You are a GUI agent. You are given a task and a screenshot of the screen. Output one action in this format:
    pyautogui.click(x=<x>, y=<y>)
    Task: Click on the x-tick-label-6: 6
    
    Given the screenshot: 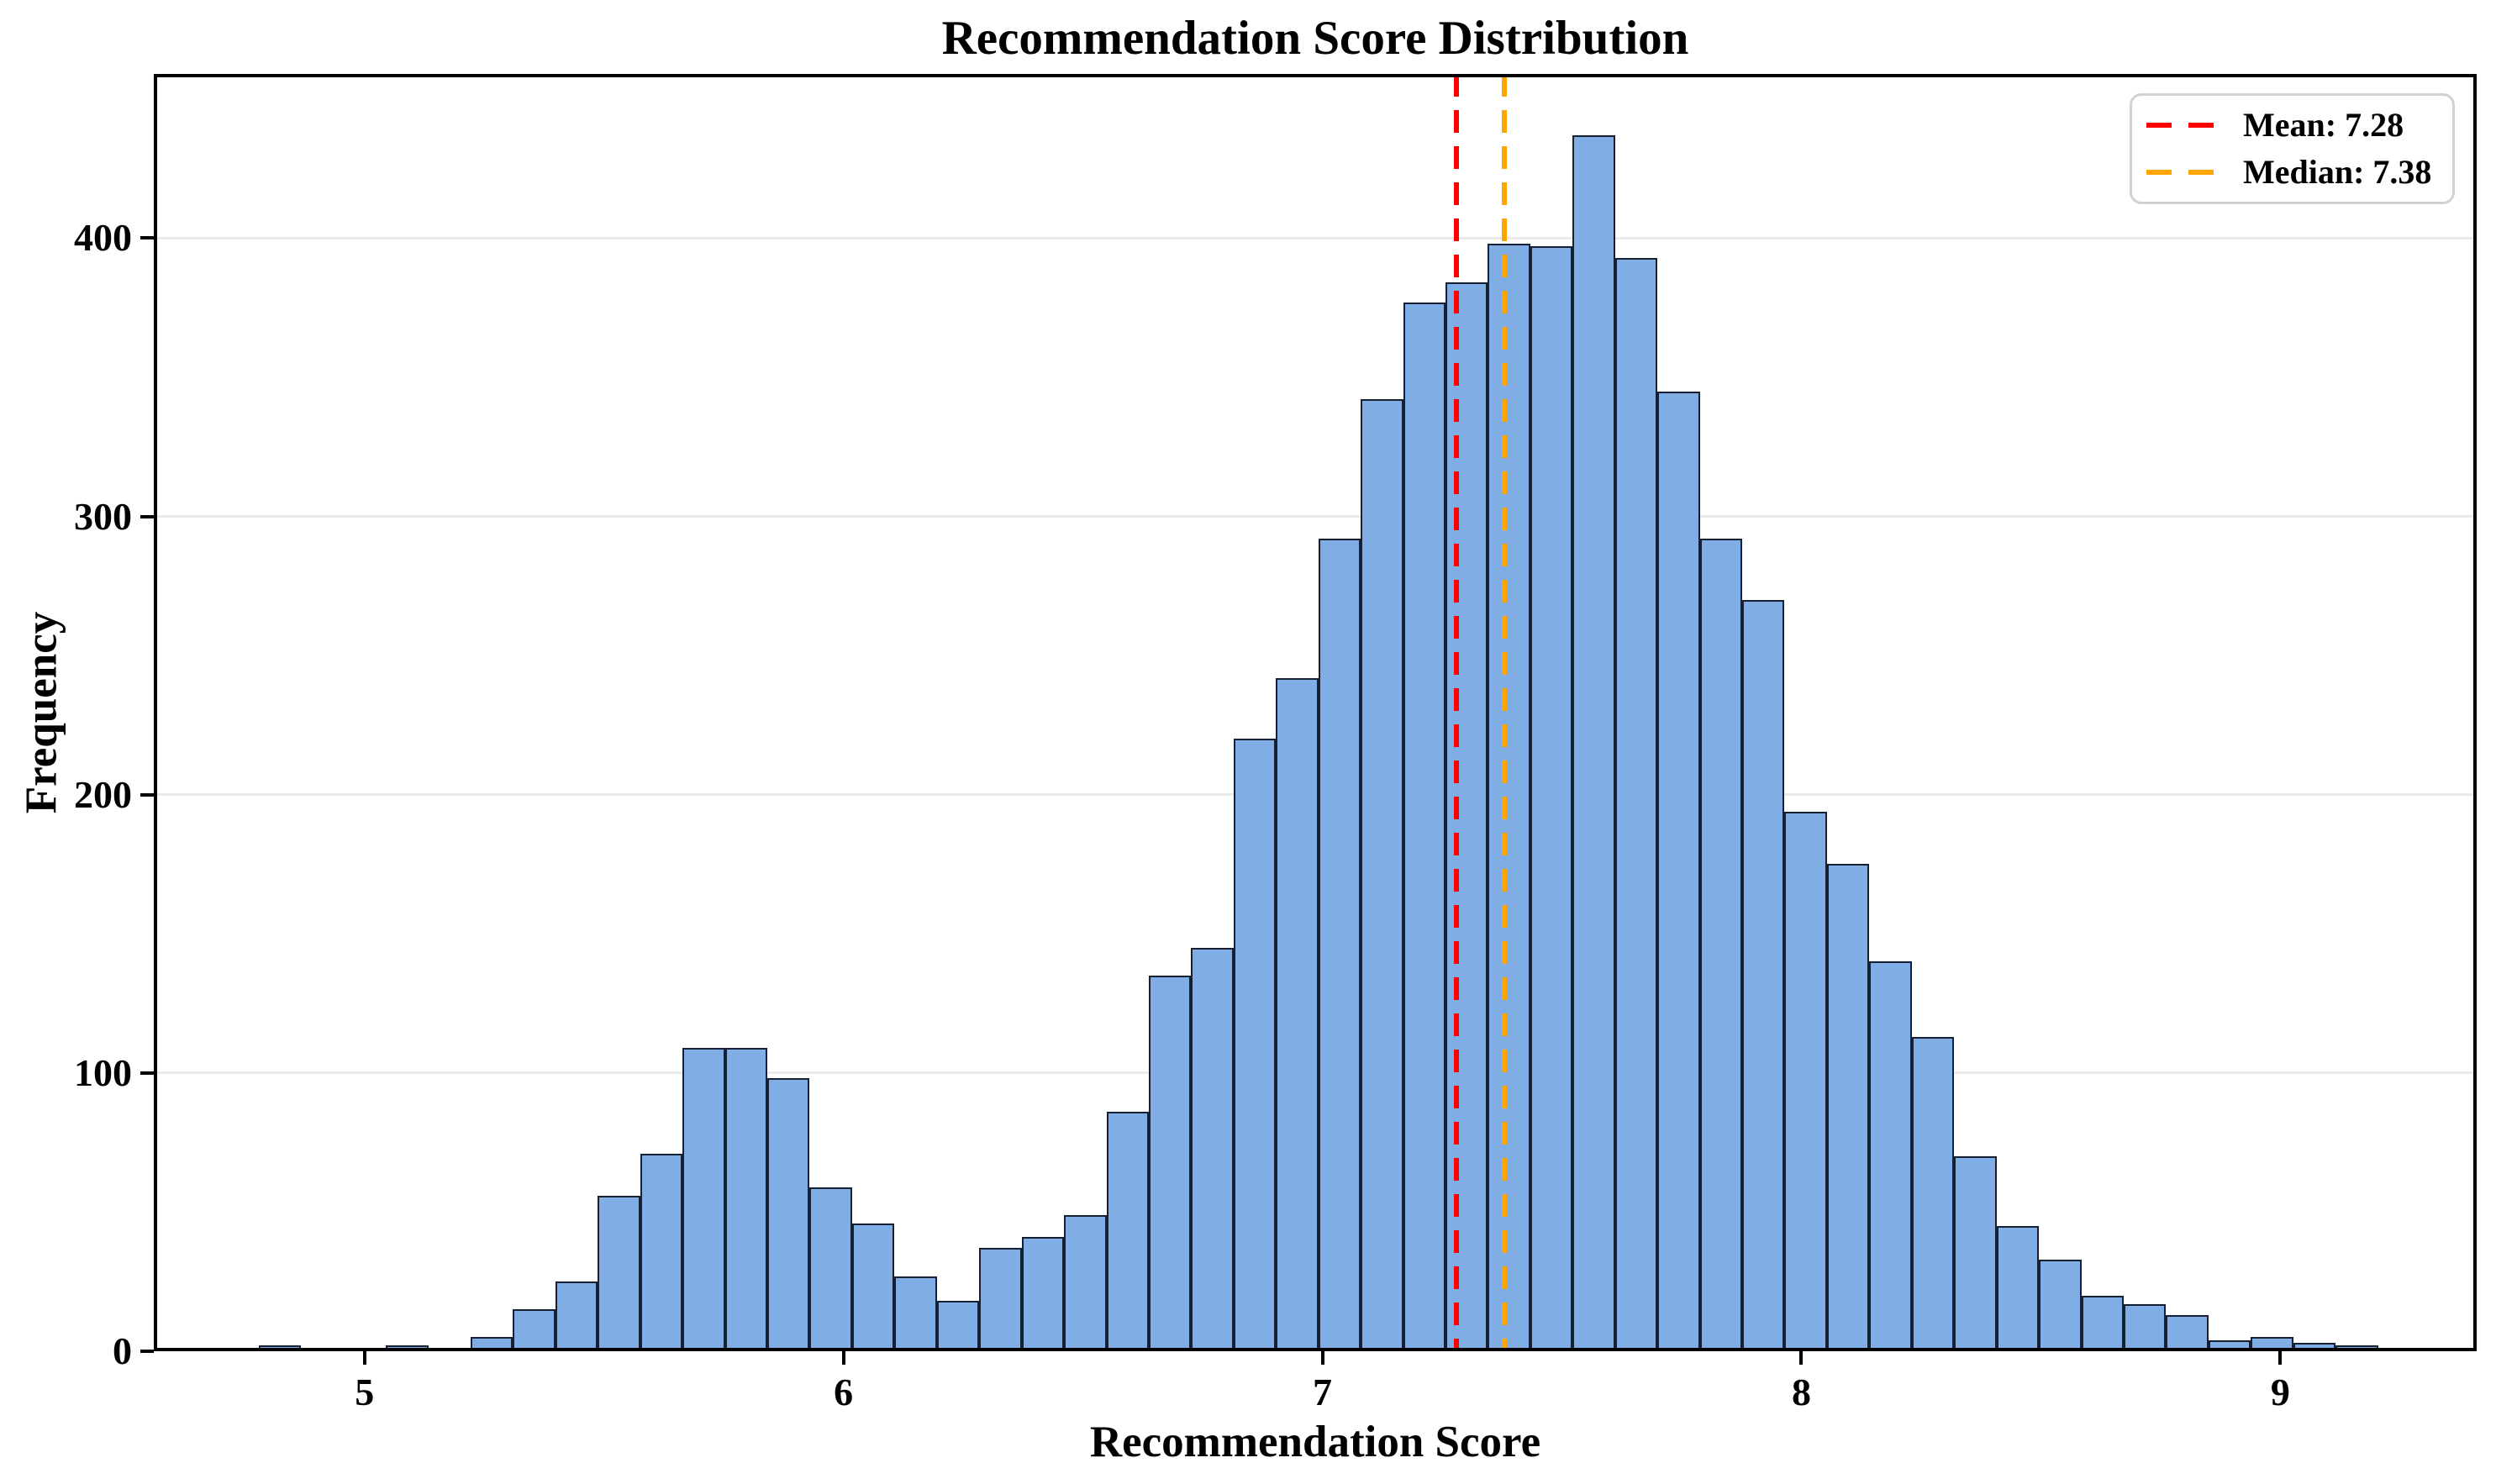 What is the action you would take?
    pyautogui.click(x=844, y=1392)
    